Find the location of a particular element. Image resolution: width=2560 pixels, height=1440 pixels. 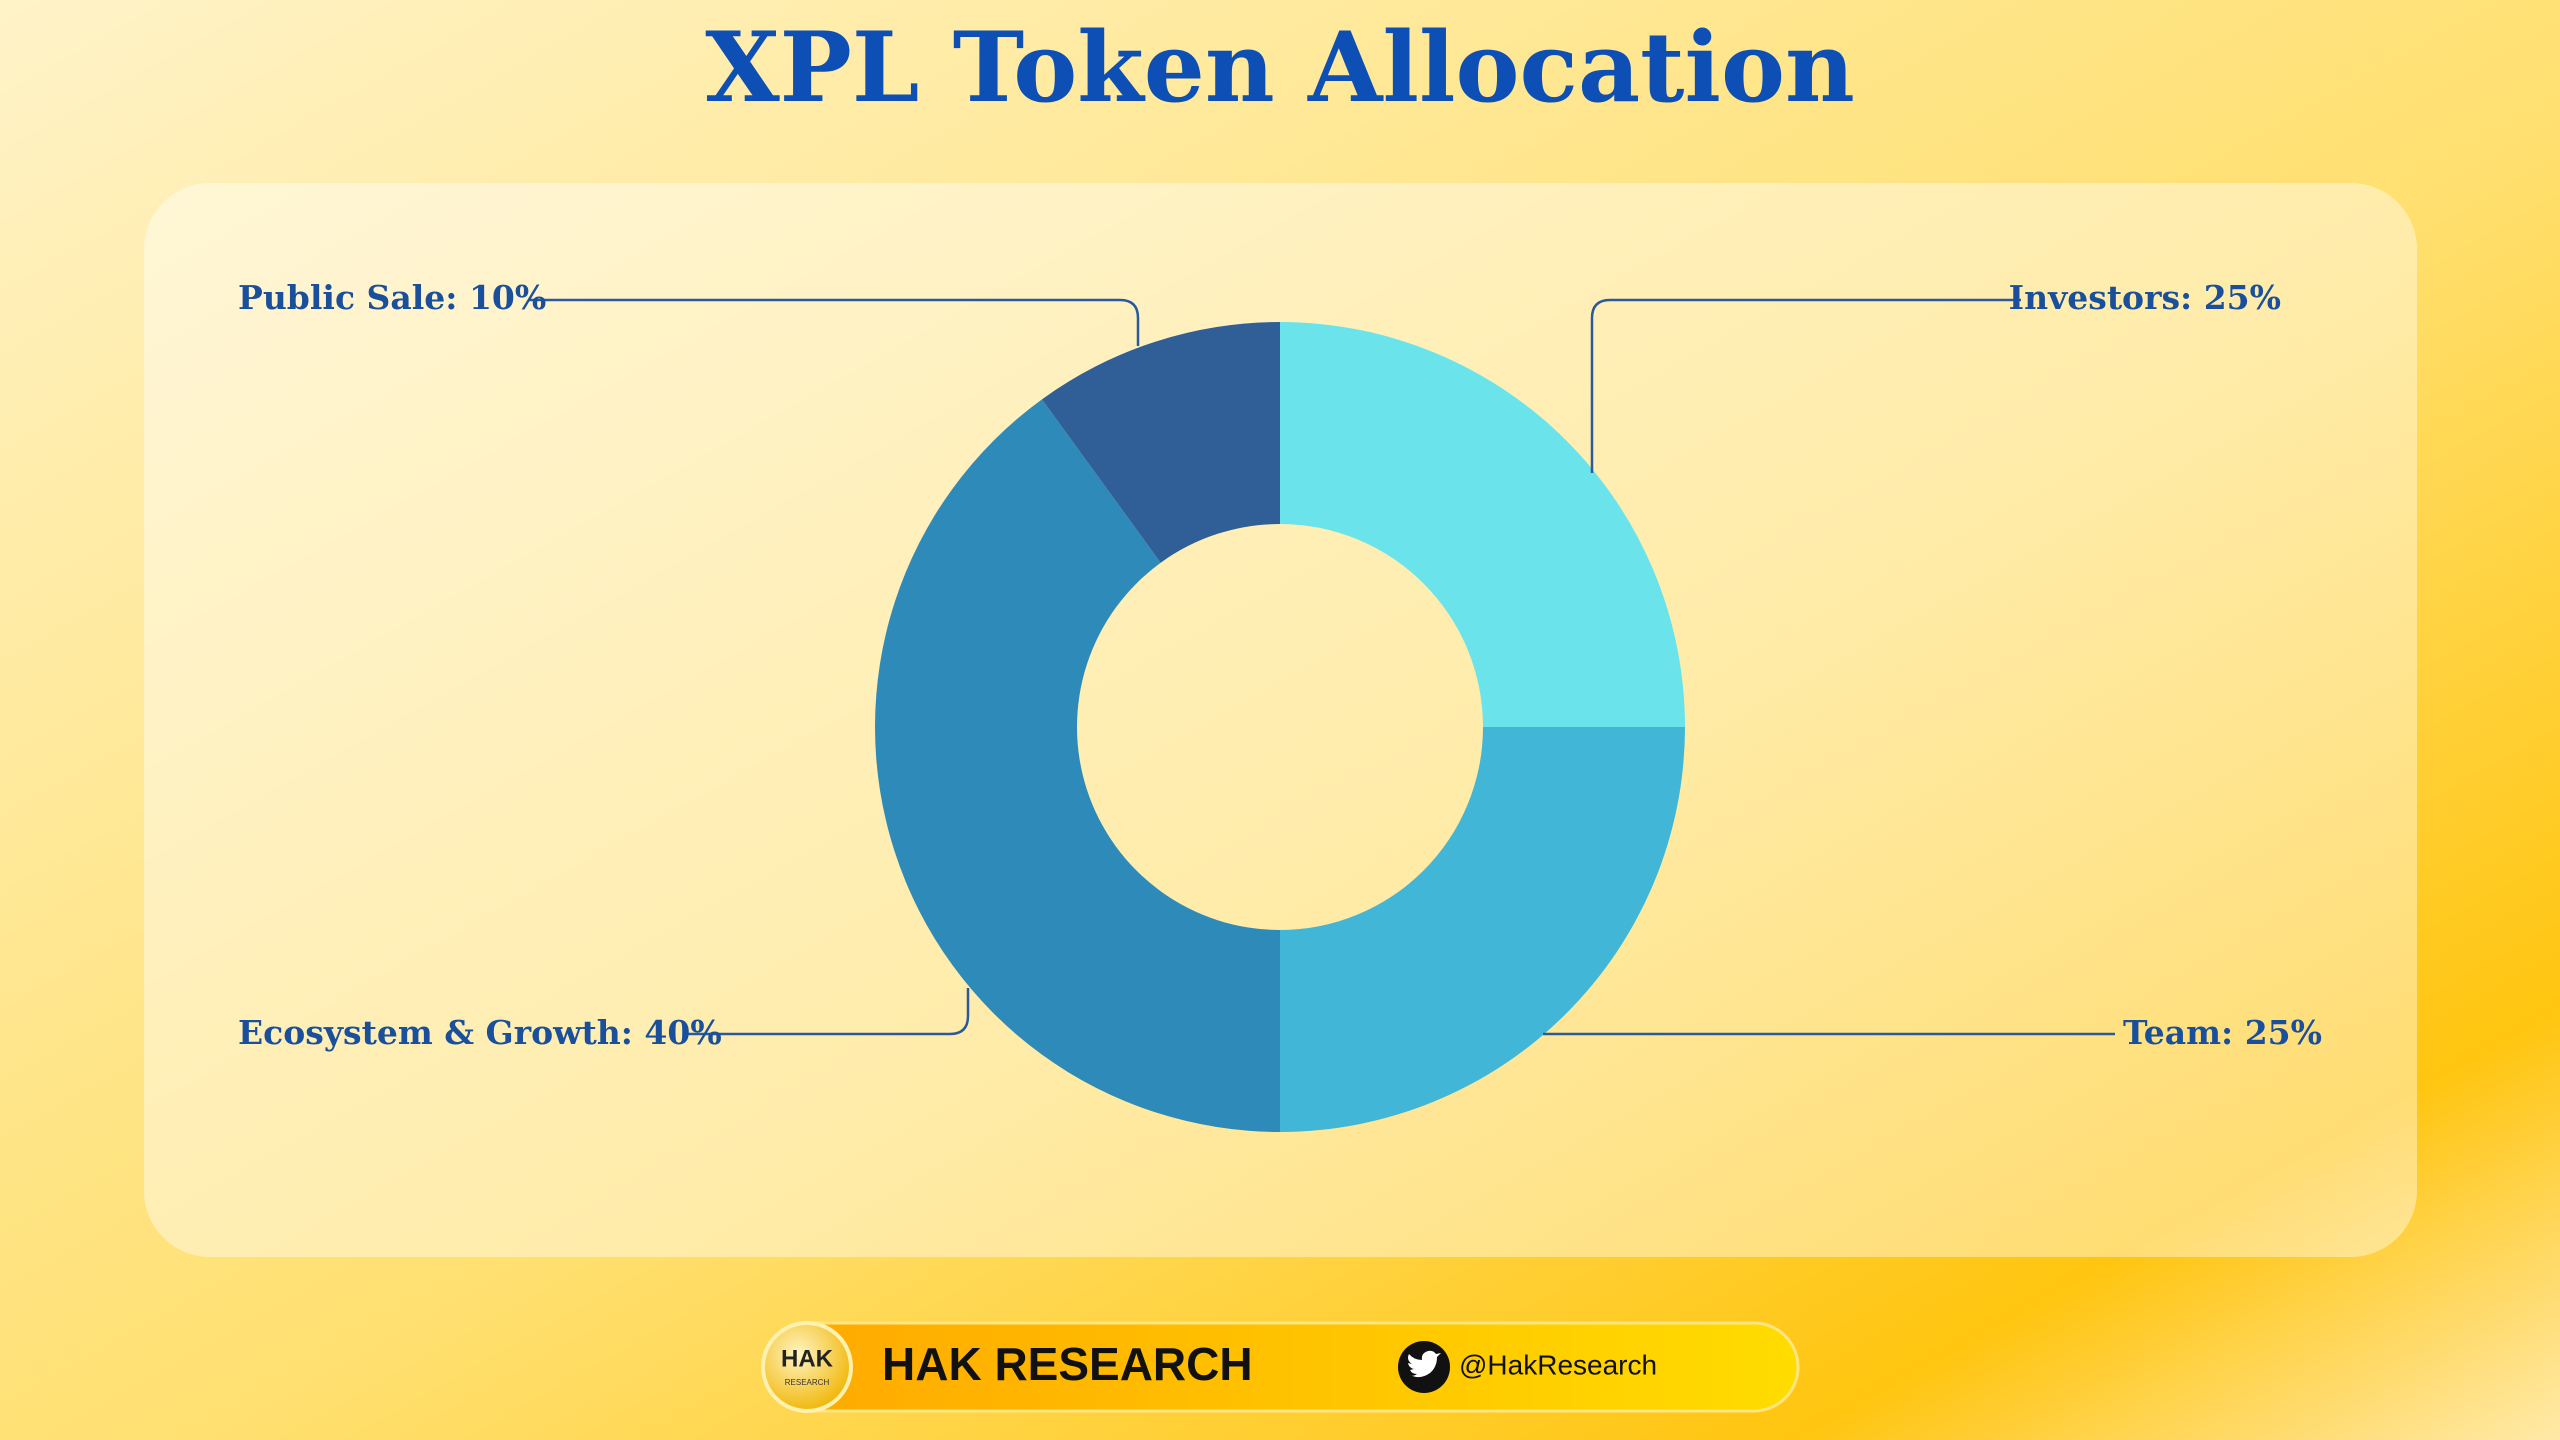

logo-text: HAK is located at coordinates (807, 1358).